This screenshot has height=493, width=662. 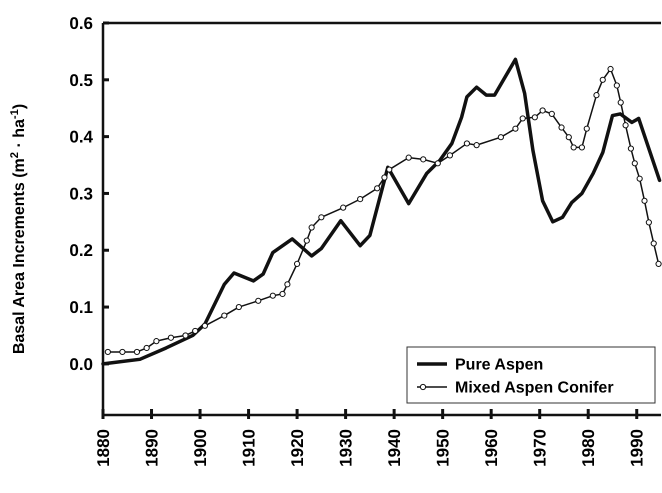 What do you see at coordinates (81, 250) in the screenshot?
I see `y-tick-label: 0.2` at bounding box center [81, 250].